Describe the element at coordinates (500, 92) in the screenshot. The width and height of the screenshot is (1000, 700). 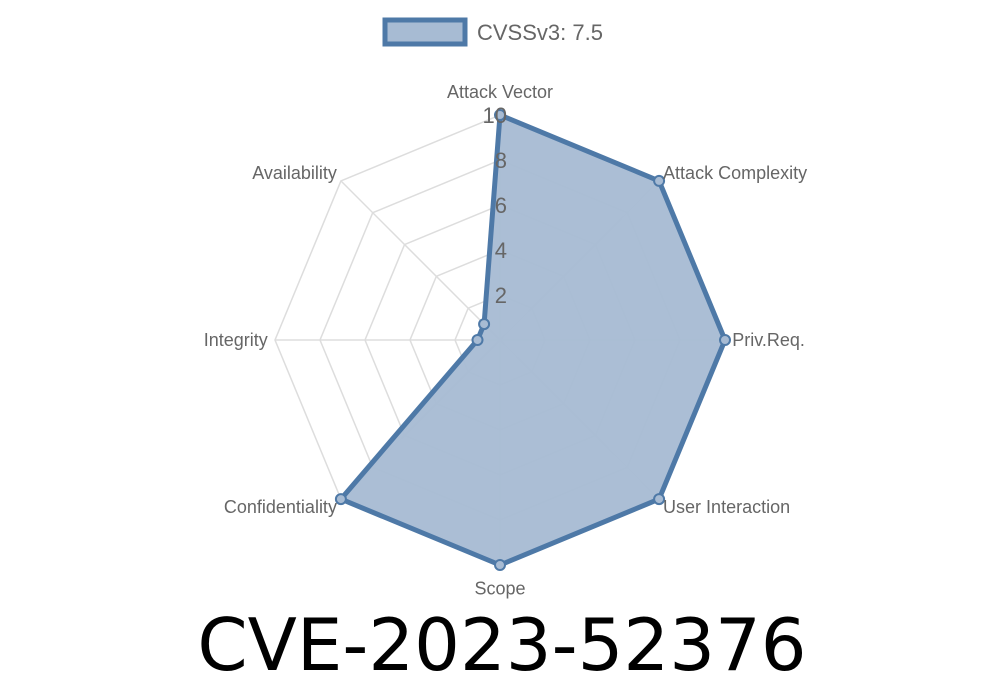
I see `axis-label: Attack Vector` at that location.